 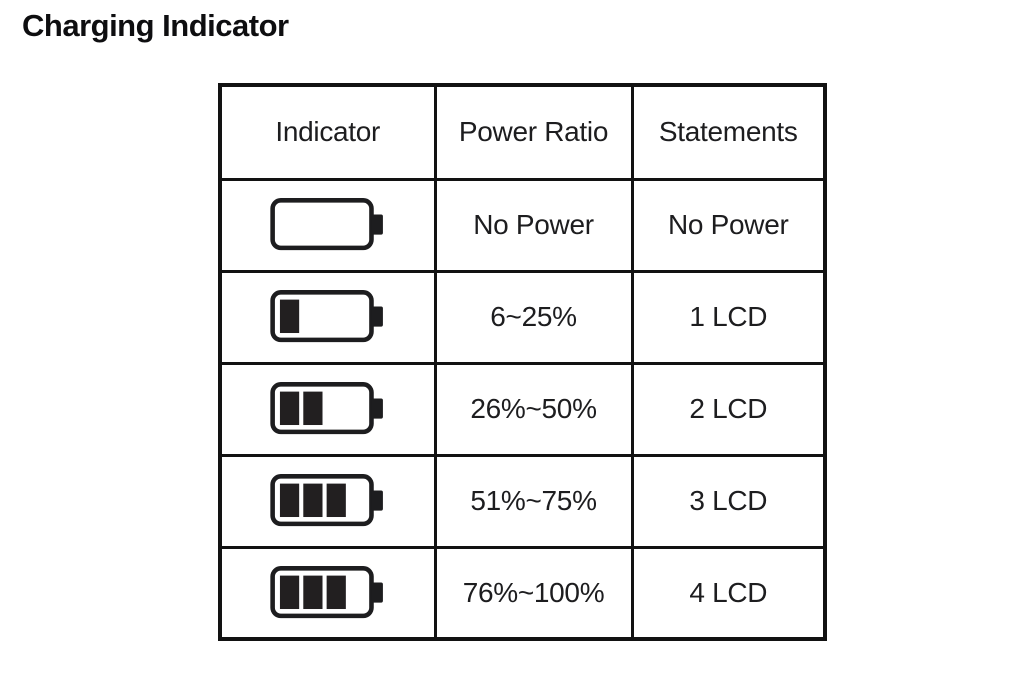 I want to click on table-header-row: Indicator Power Ratio Statements, so click(x=522, y=132).